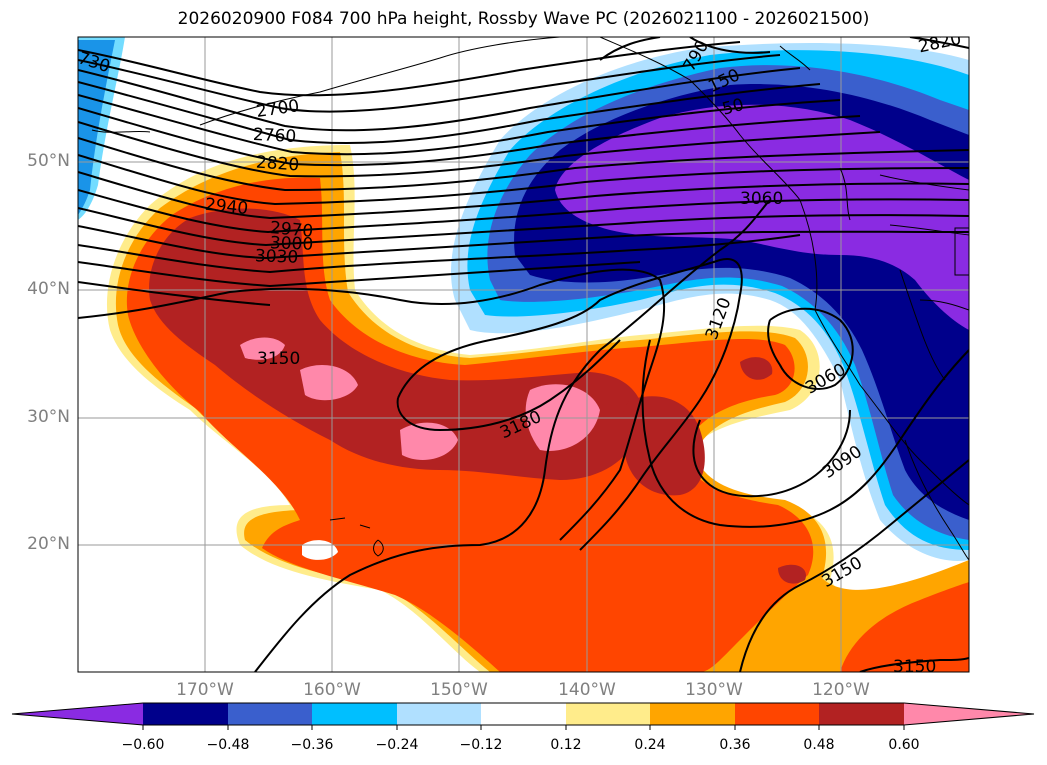 Image resolution: width=1047 pixels, height=765 pixels. What do you see at coordinates (77, 714) in the screenshot?
I see `colorbar-extend-low` at bounding box center [77, 714].